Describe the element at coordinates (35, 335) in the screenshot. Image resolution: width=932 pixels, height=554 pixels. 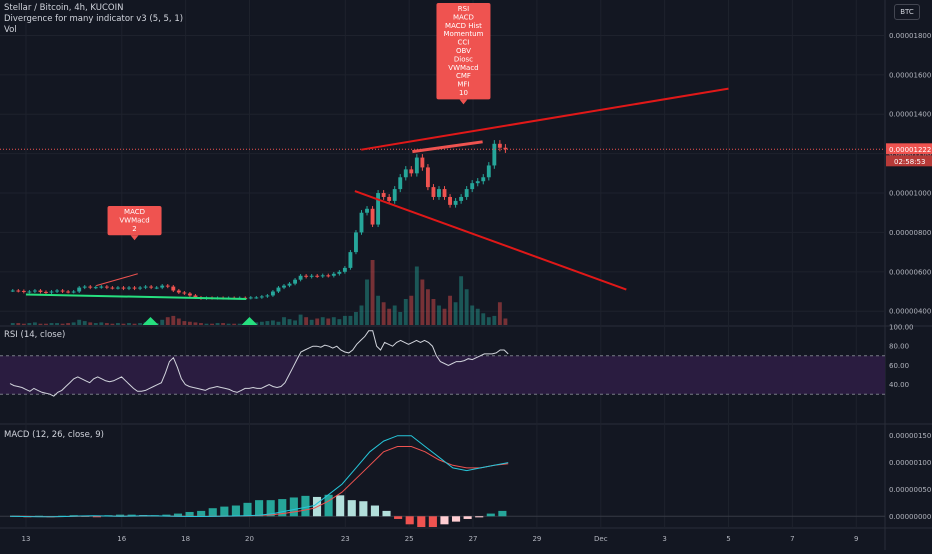
I see `rsi-pane-label: RSI (14, close)` at that location.